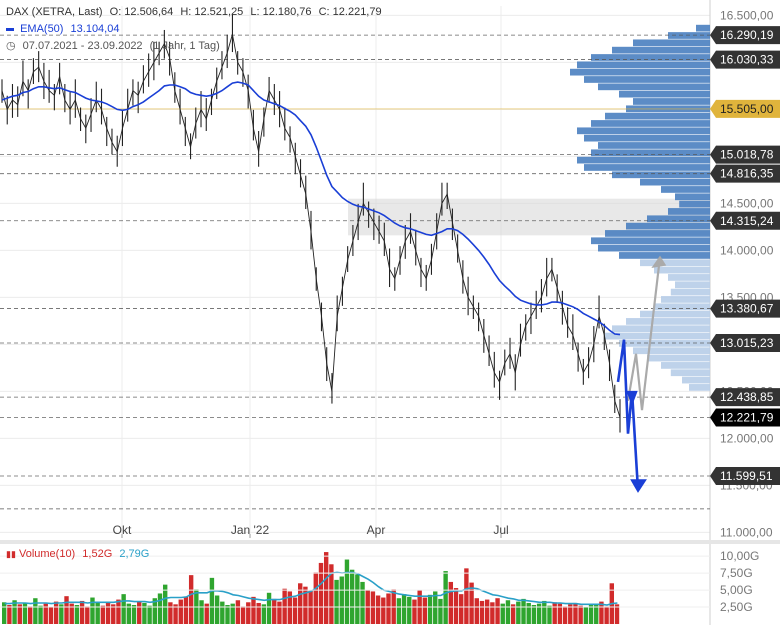 The width and height of the screenshot is (780, 625). Describe the element at coordinates (82, 46) in the screenshot. I see `date-range: 07.07.2021 - 23.09.2022` at that location.